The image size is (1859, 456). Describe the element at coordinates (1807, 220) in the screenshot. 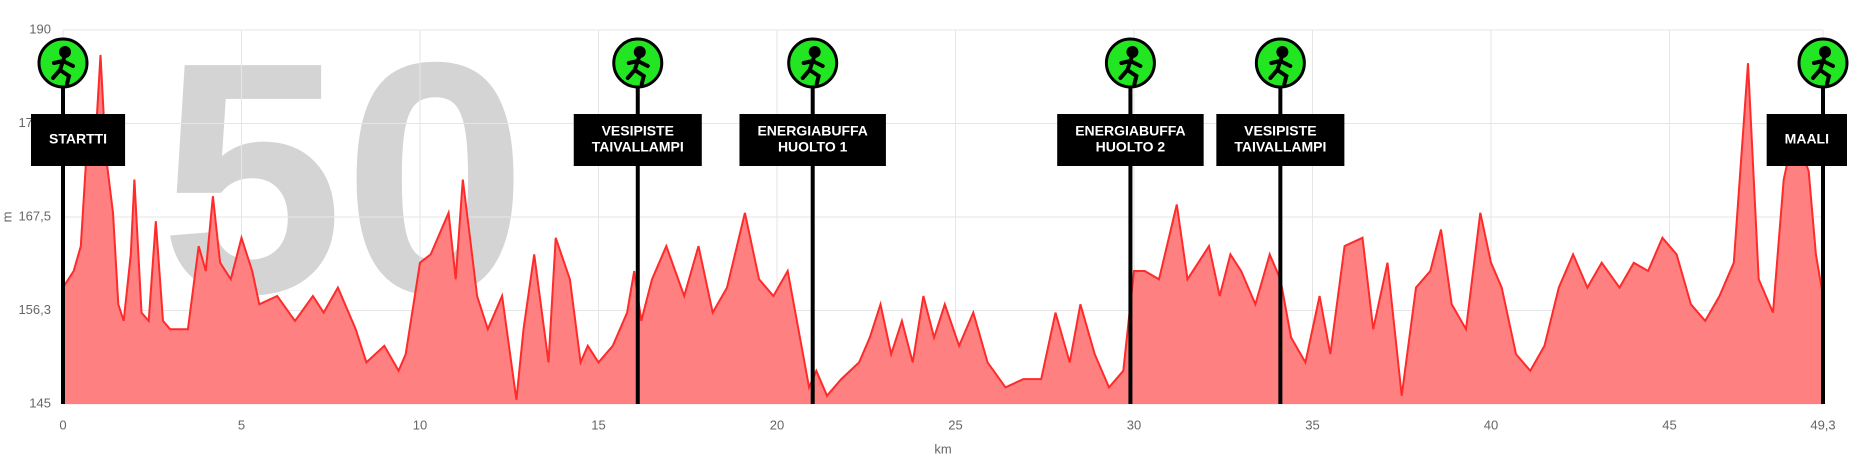

I see `waypoint-marker: MAALI` at that location.